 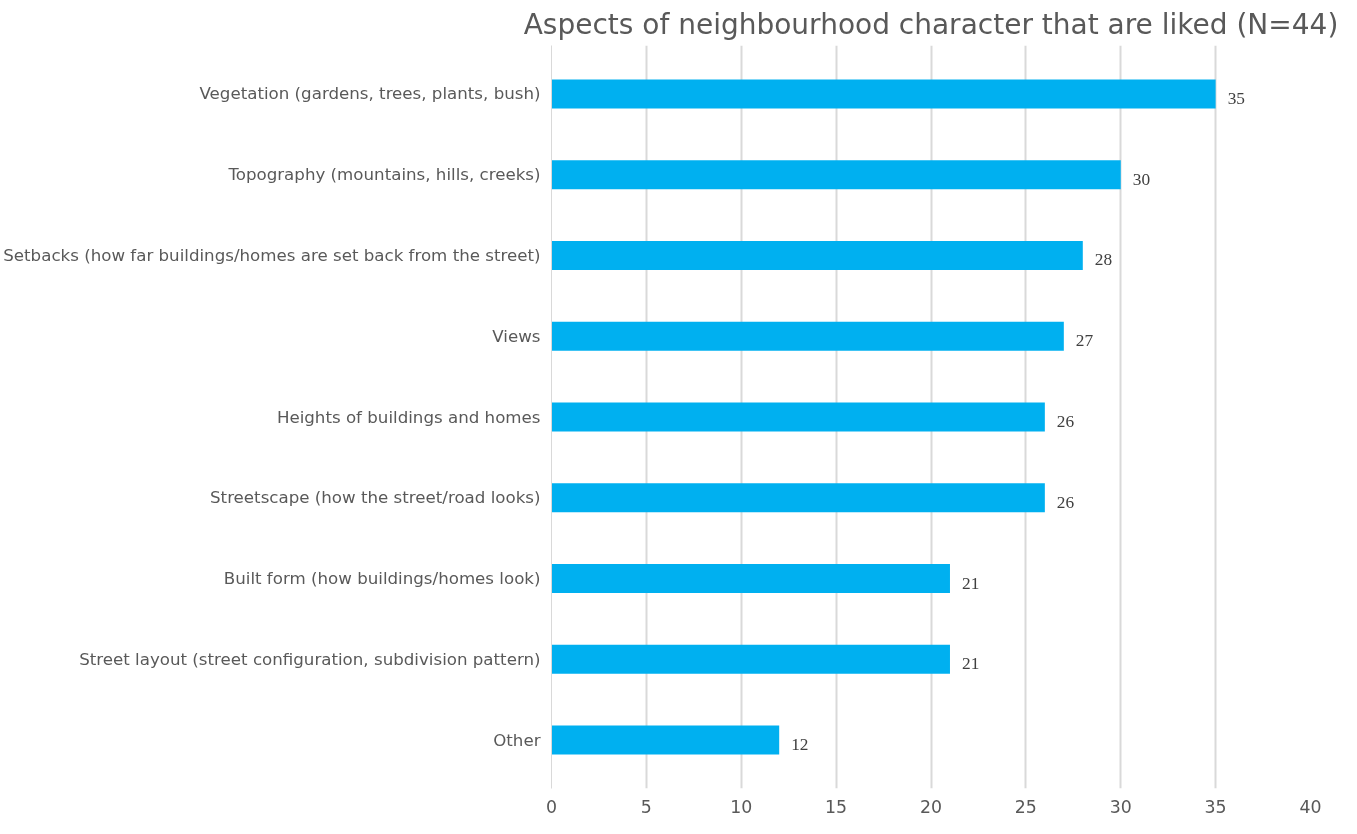 I want to click on x-tick-label: 0, so click(x=551, y=806).